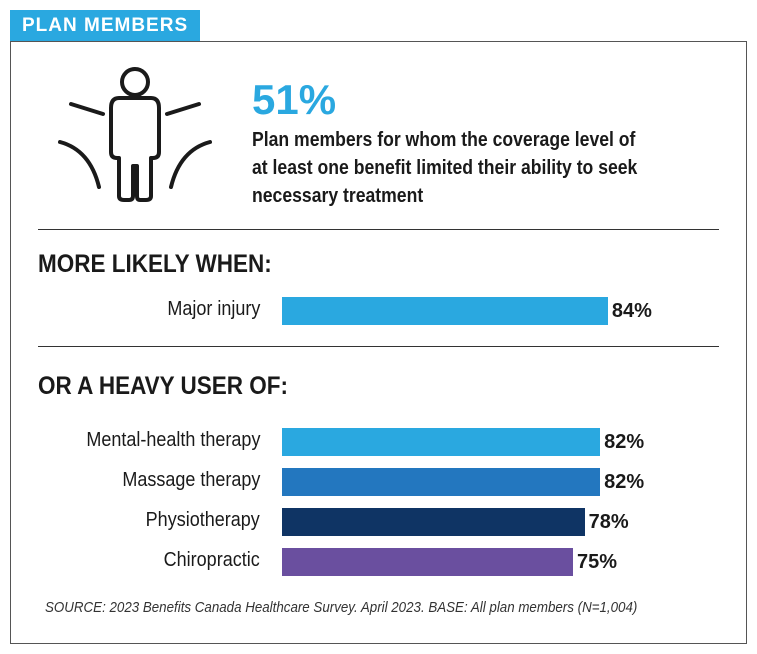 The width and height of the screenshot is (757, 654). Describe the element at coordinates (105, 25) in the screenshot. I see `section-tag: PLAN MEMBERS` at that location.